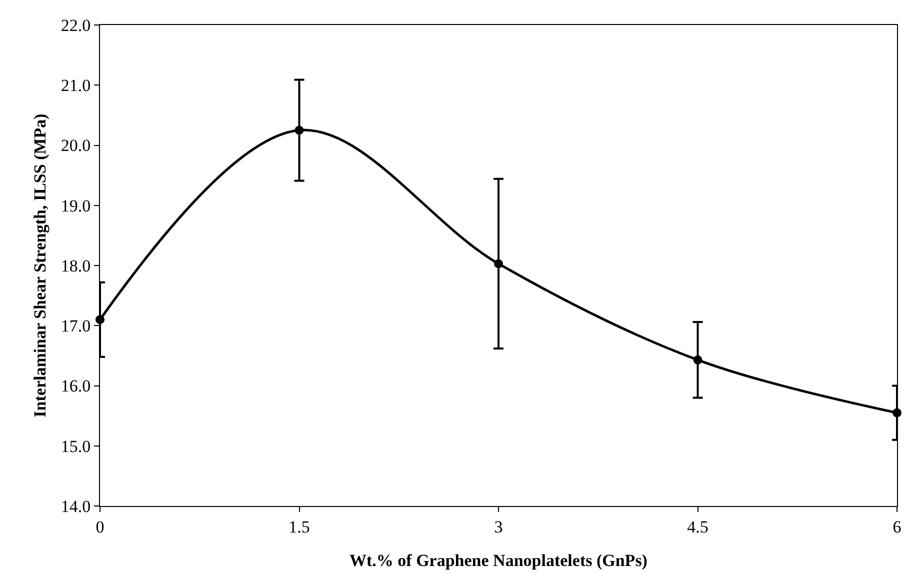 This screenshot has height=574, width=909. Describe the element at coordinates (75, 266) in the screenshot. I see `y-tick-label: 18.0` at that location.